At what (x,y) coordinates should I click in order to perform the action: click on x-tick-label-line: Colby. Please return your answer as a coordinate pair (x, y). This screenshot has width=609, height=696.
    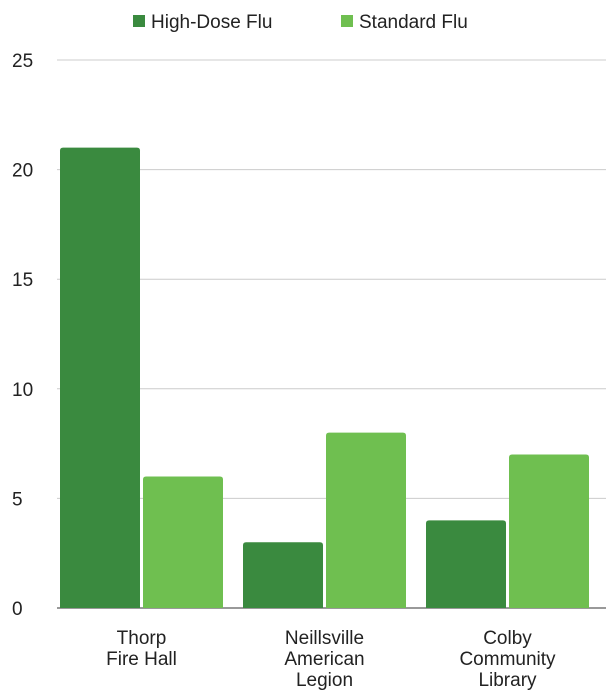
    Looking at the image, I should click on (507, 638).